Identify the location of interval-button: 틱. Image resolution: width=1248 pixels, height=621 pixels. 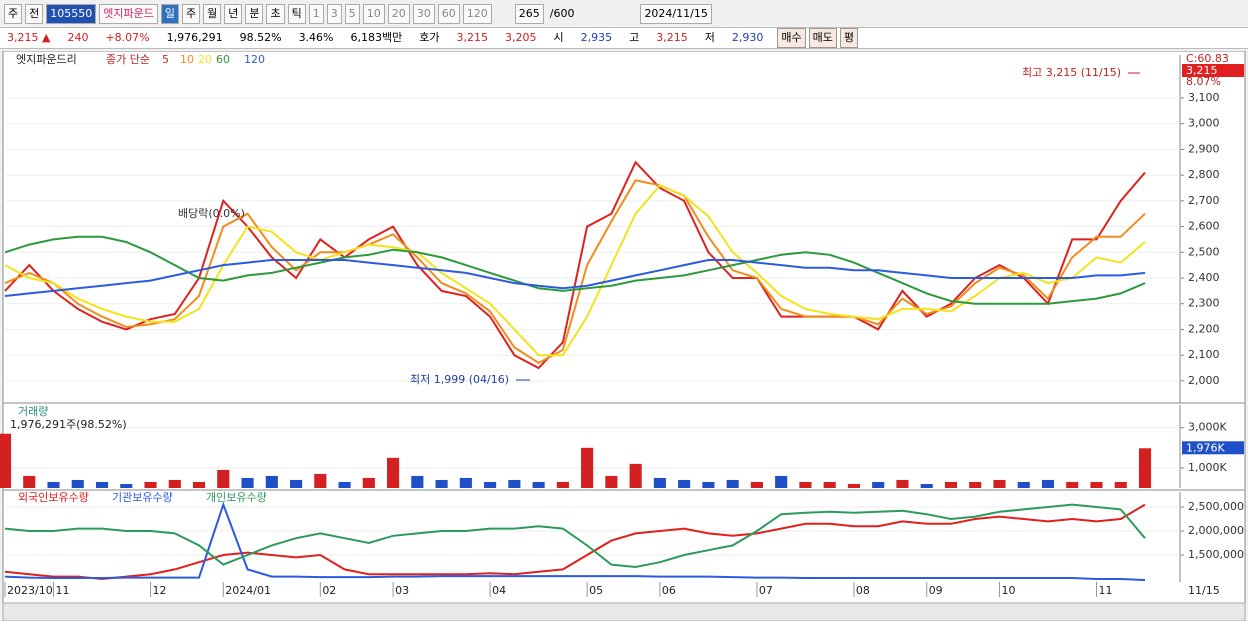
(296, 14).